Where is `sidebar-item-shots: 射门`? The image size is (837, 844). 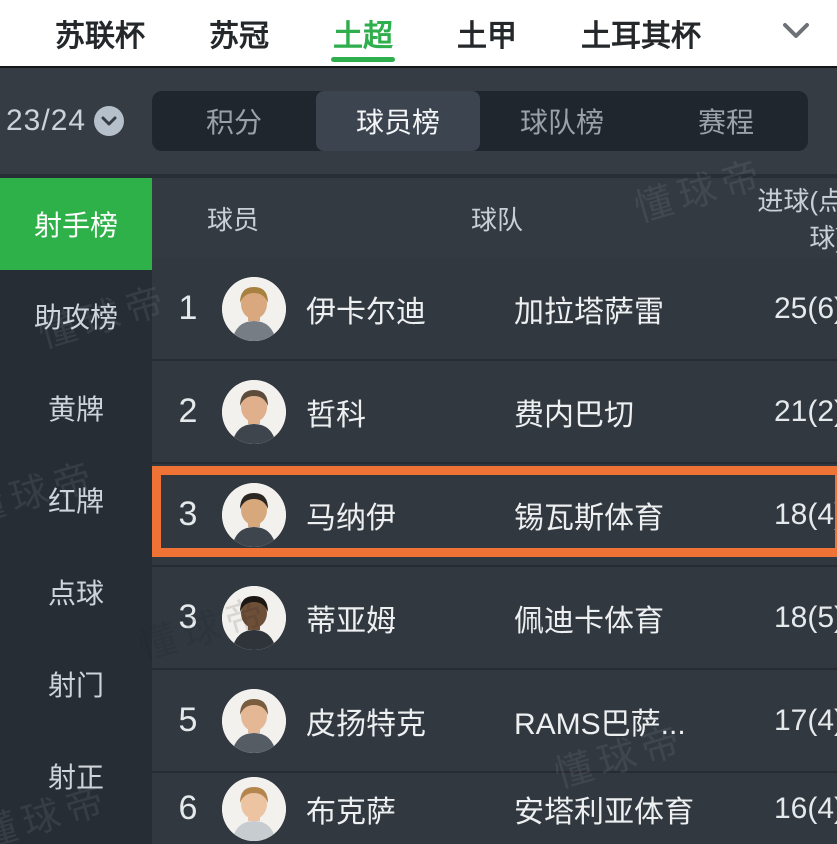
sidebar-item-shots: 射门 is located at coordinates (75, 685).